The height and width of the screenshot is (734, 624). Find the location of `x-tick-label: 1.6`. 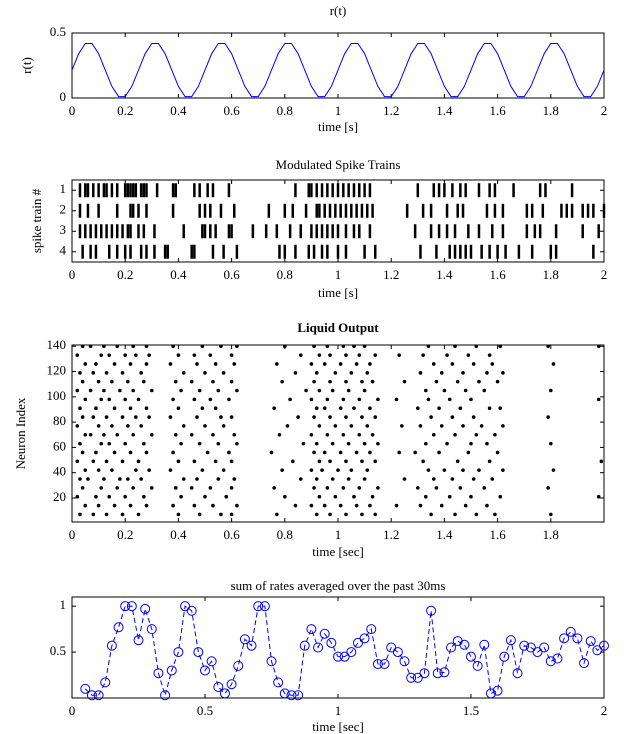

x-tick-label: 1.6 is located at coordinates (497, 110).